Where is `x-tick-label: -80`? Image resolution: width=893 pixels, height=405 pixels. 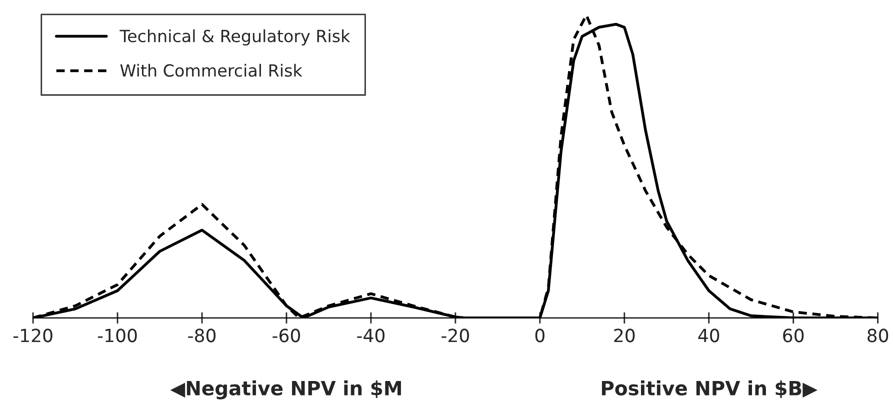 x-tick-label: -80 is located at coordinates (202, 335).